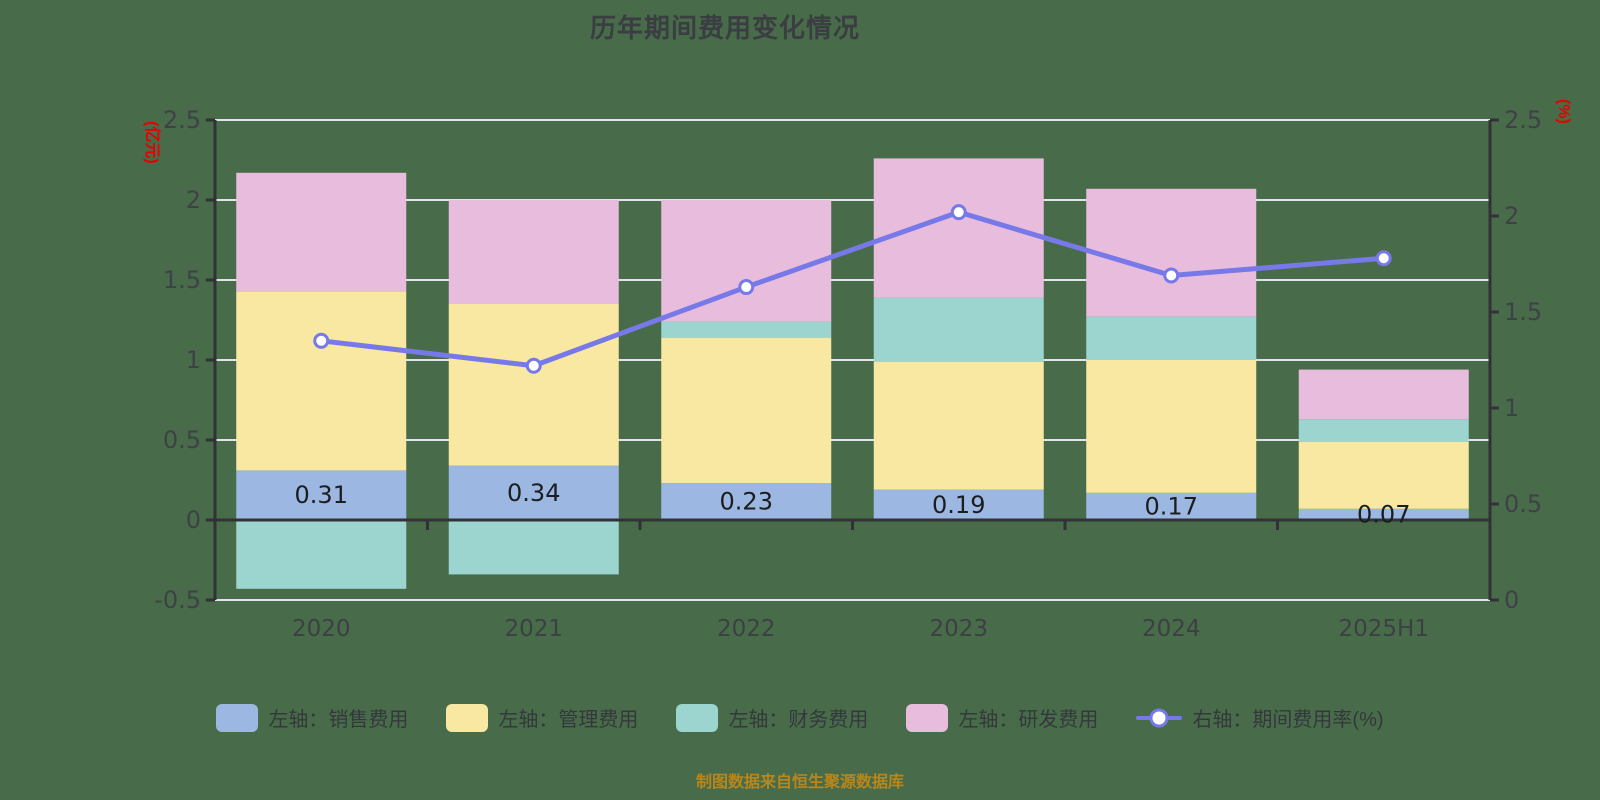 Image resolution: width=1600 pixels, height=800 pixels. I want to click on rd-legend-swatch, so click(927, 717).